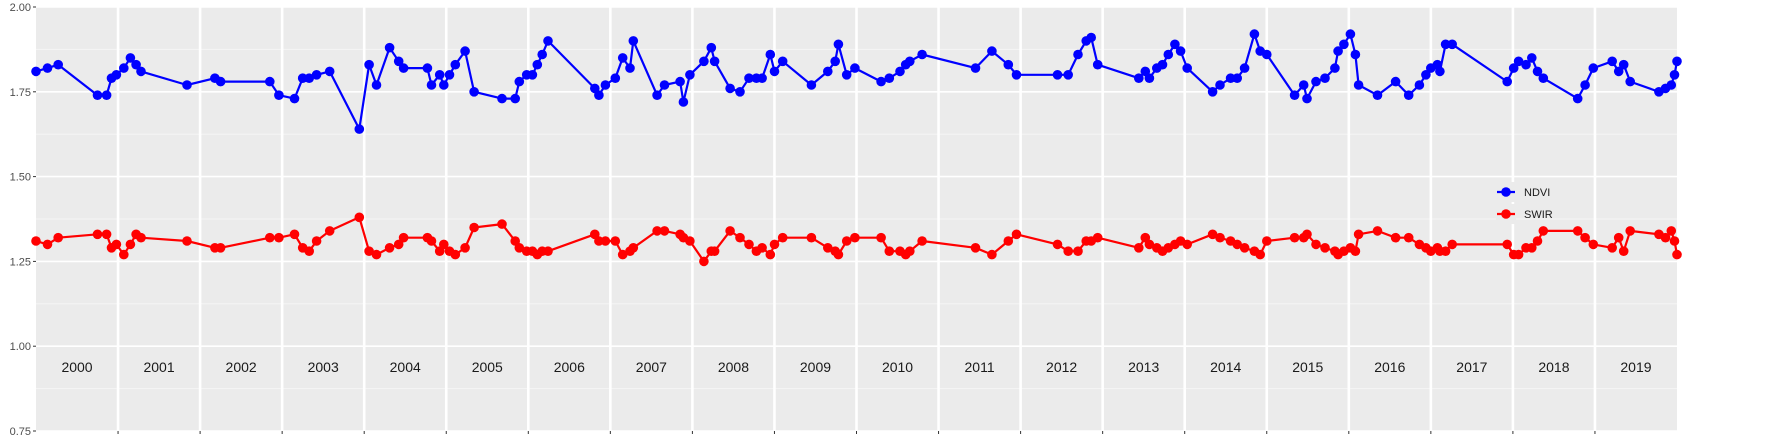 The width and height of the screenshot is (1773, 442). What do you see at coordinates (1537, 193) in the screenshot?
I see `legend-label: NDVI` at bounding box center [1537, 193].